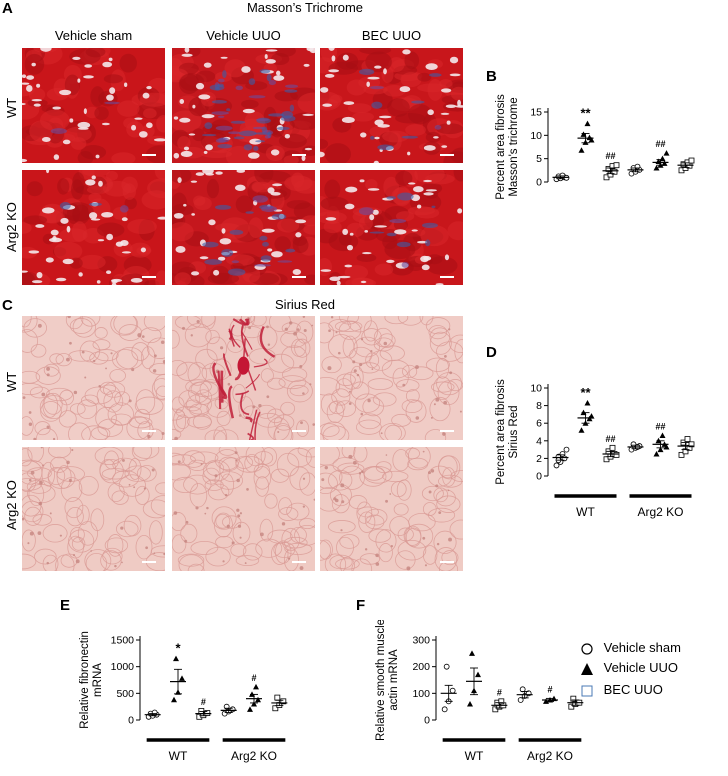 The width and height of the screenshot is (728, 776). I want to click on y-tick-label: 6, so click(539, 424).